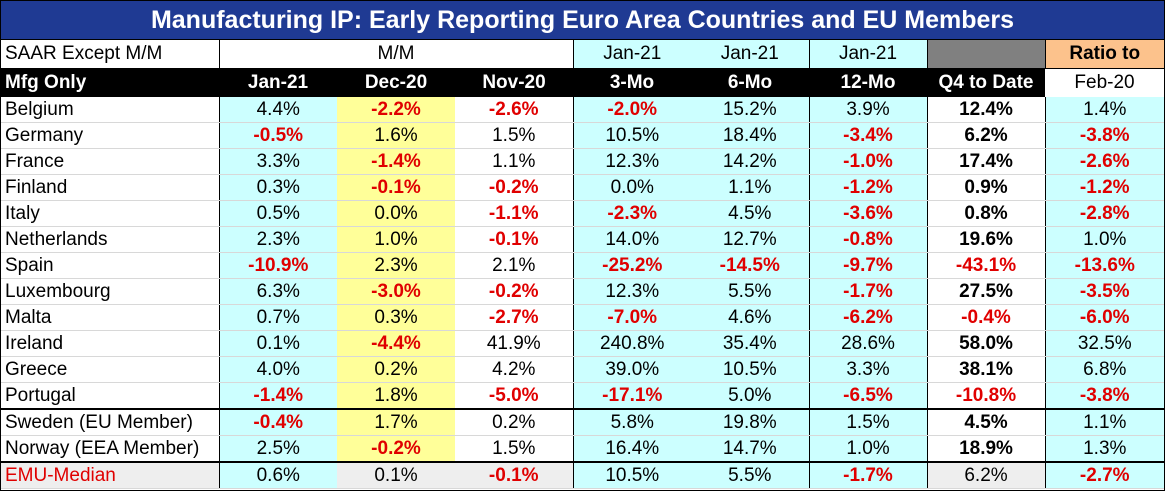  What do you see at coordinates (514, 187) in the screenshot?
I see `value-cell: -0.2%` at bounding box center [514, 187].